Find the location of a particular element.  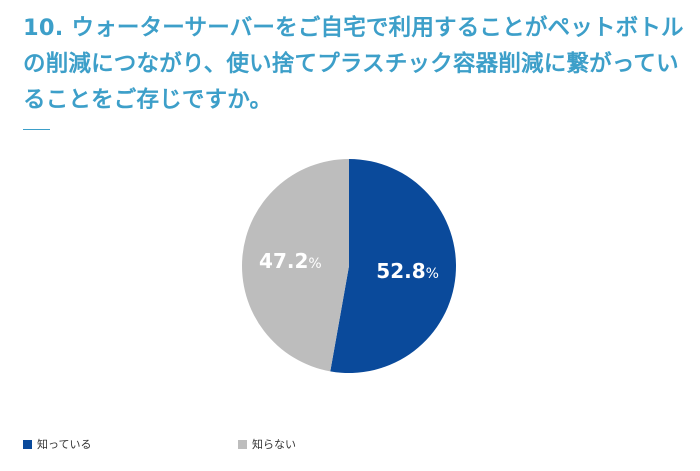

pie-slice-know is located at coordinates (393, 266).